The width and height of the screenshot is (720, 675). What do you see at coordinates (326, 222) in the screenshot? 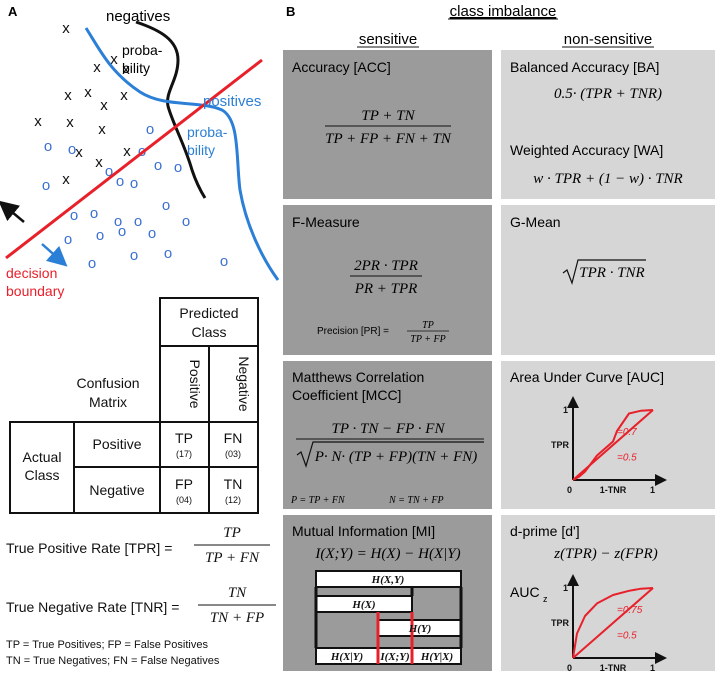
I see `f-measure-title: F-Measure` at bounding box center [326, 222].